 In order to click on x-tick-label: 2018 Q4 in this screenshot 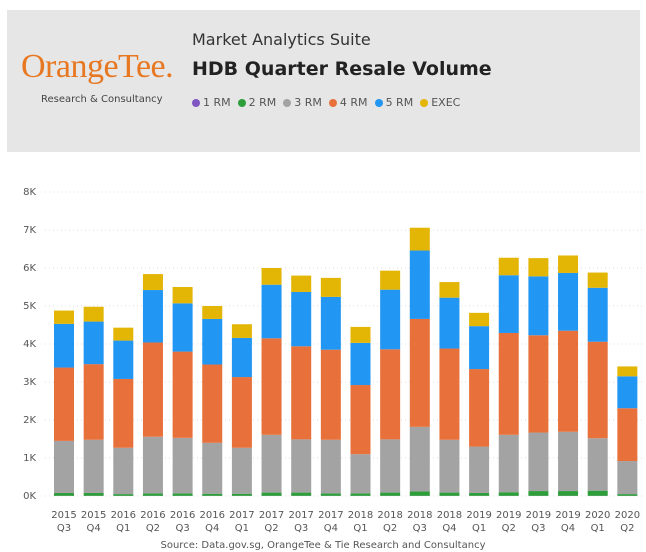, I will do `click(449, 522)`.